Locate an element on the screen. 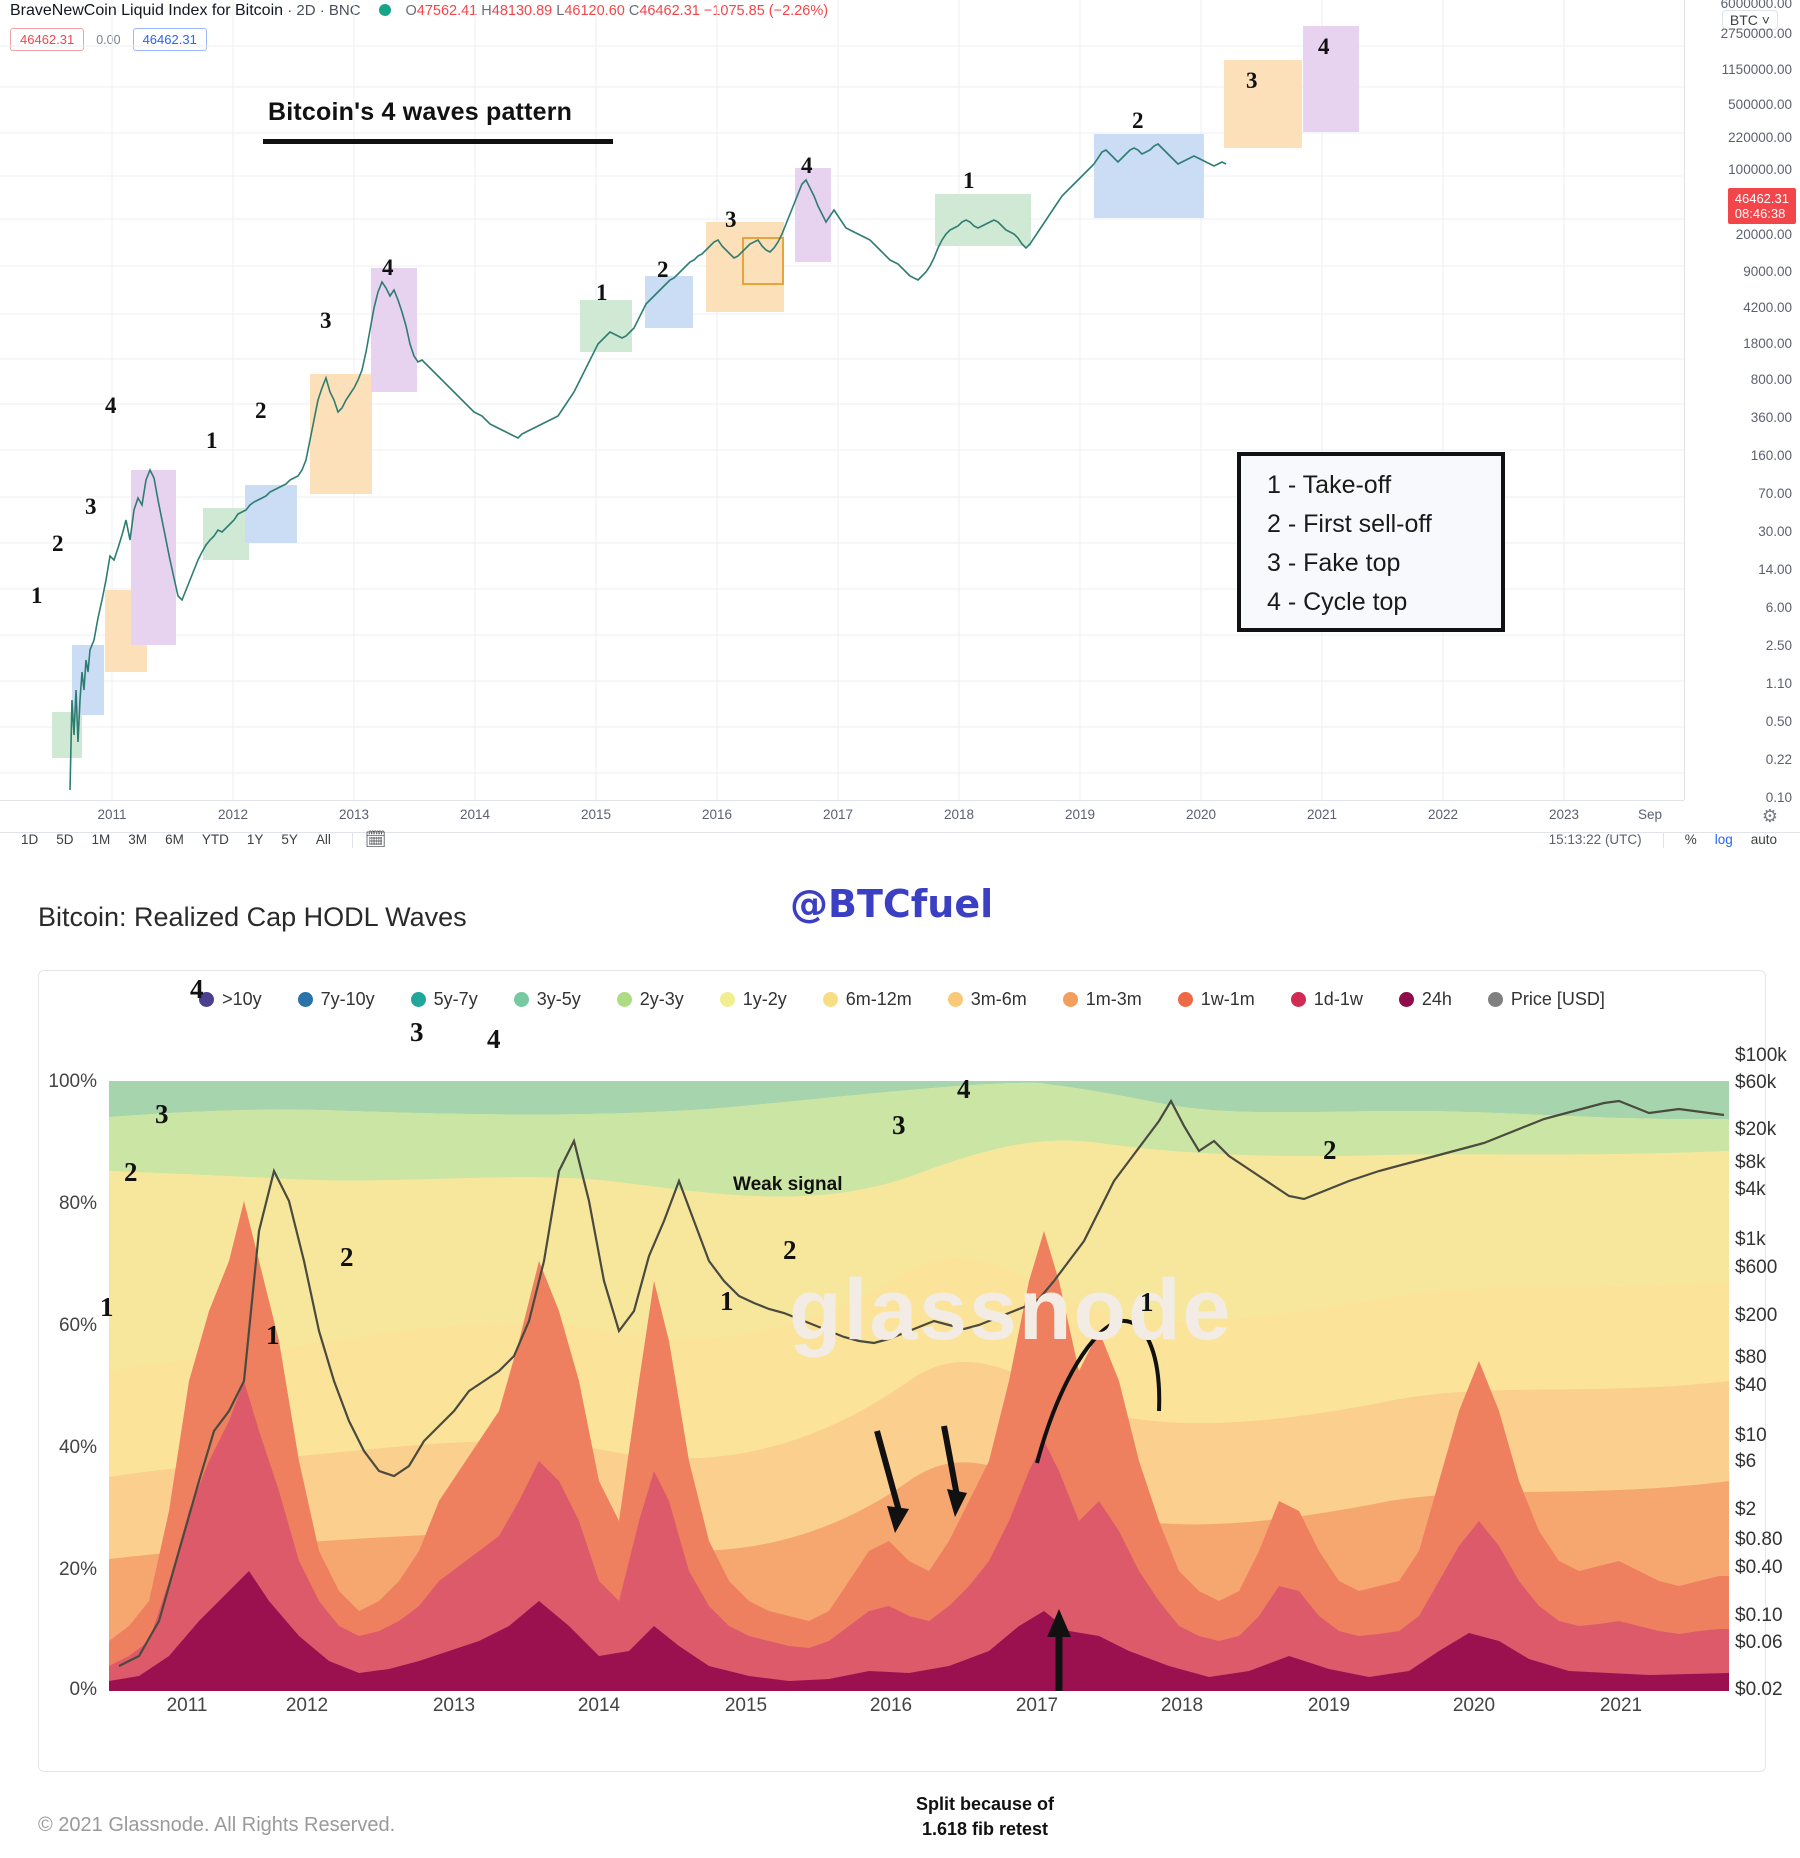 The width and height of the screenshot is (1800, 1858). gn-wave-1a: 1 is located at coordinates (107, 1307).